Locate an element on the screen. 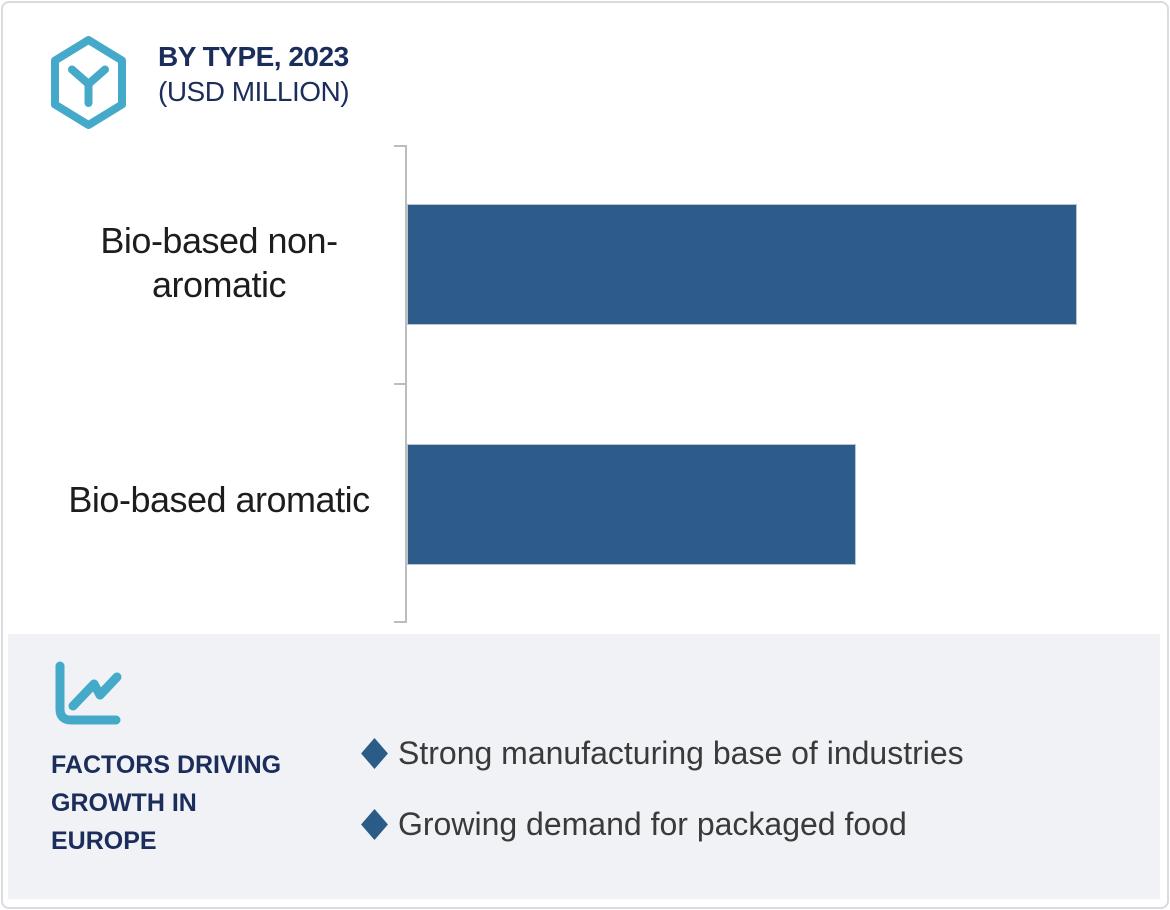 The image size is (1170, 910). factor-item: Strong manufacturing base of industries is located at coordinates (659, 753).